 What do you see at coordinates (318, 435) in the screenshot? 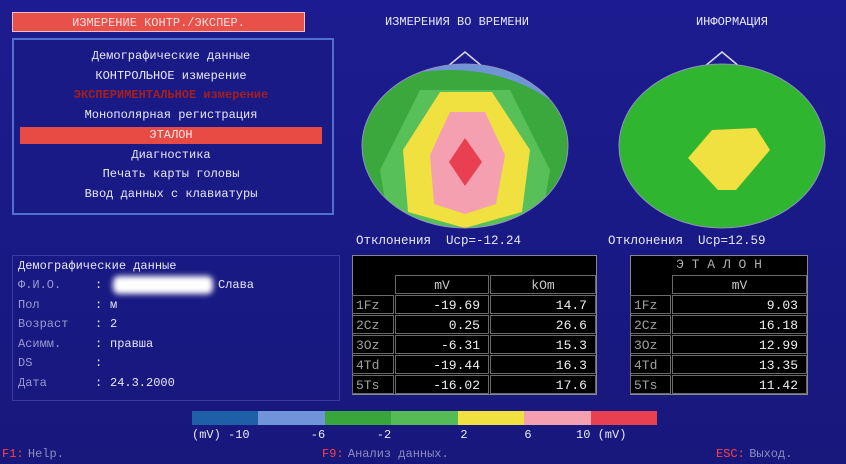
I see `scale-label: -6` at bounding box center [318, 435].